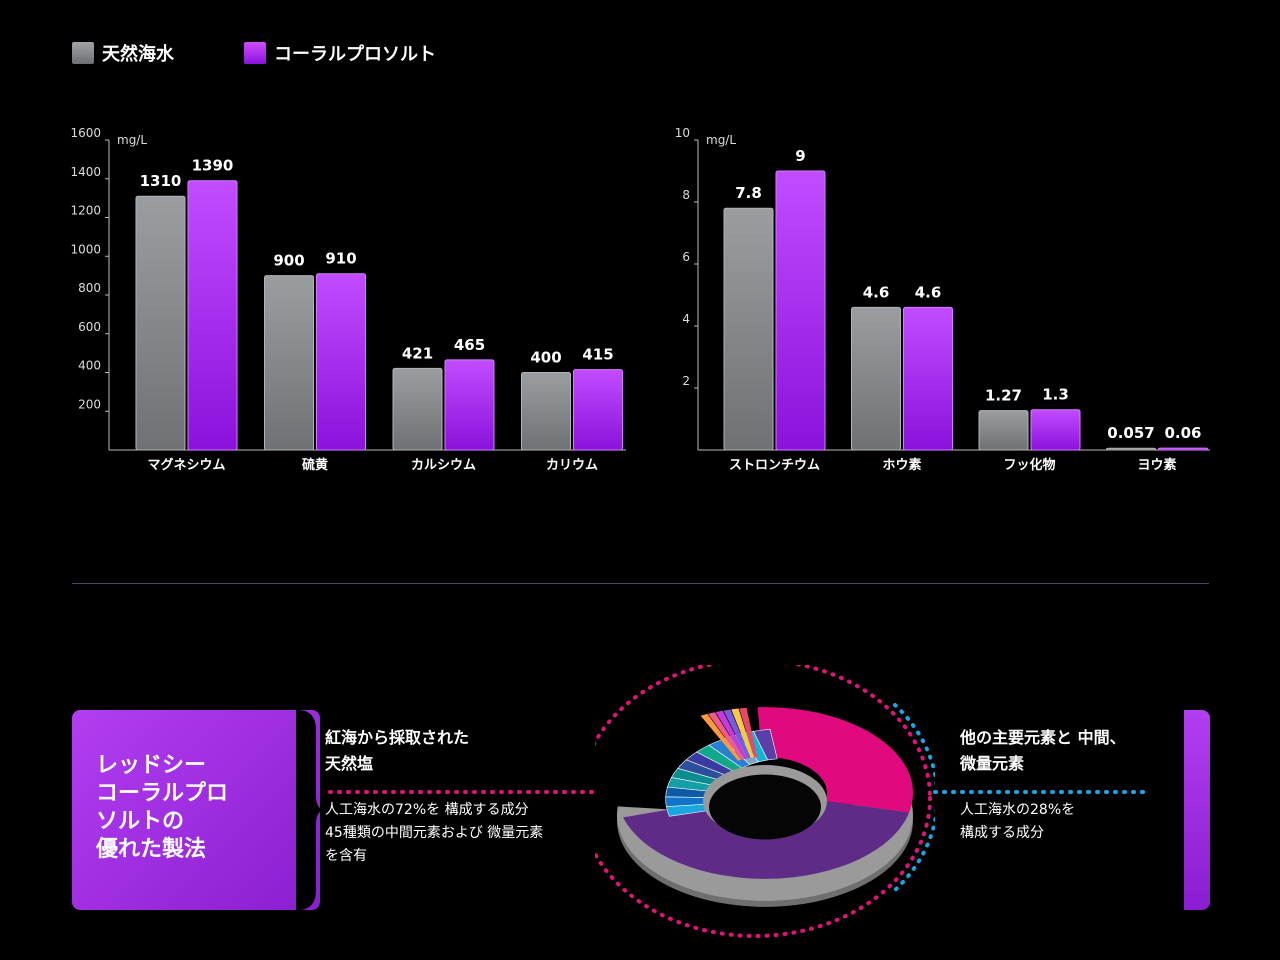 This screenshot has width=1280, height=960. What do you see at coordinates (85, 172) in the screenshot?
I see `y-tick-label: 1400` at bounding box center [85, 172].